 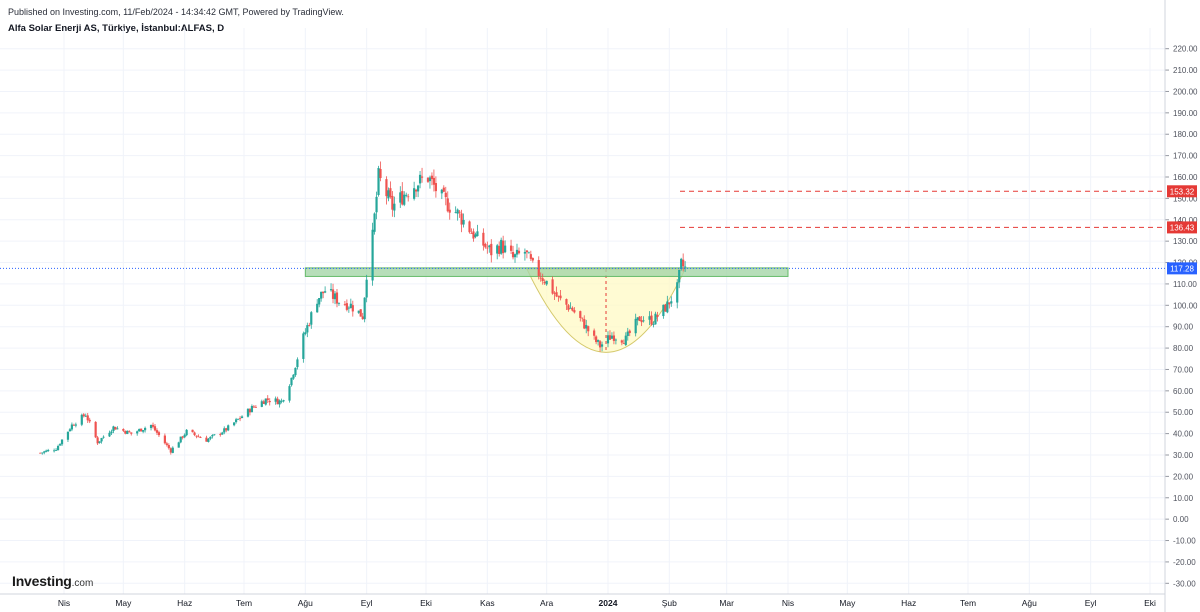 What do you see at coordinates (1091, 603) in the screenshot?
I see `x-tick-label: Eyl` at bounding box center [1091, 603].